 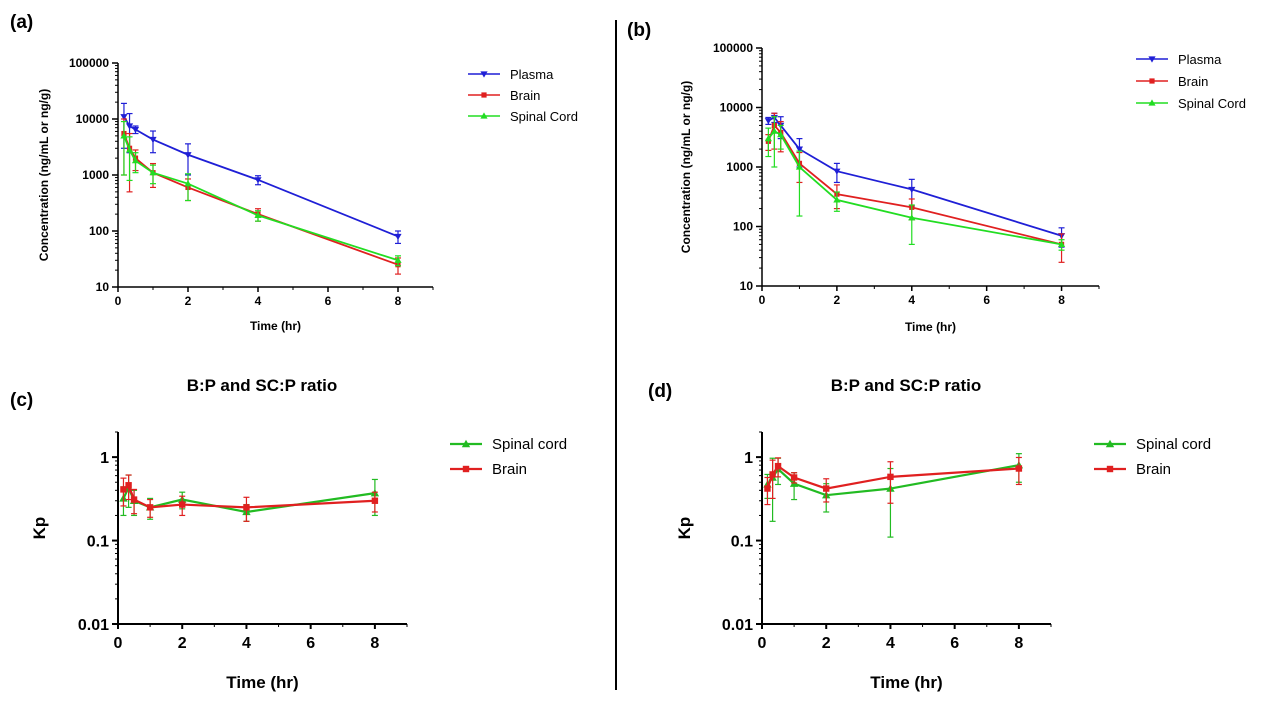 I want to click on legend-label: Spinal cord, so click(x=529, y=444).